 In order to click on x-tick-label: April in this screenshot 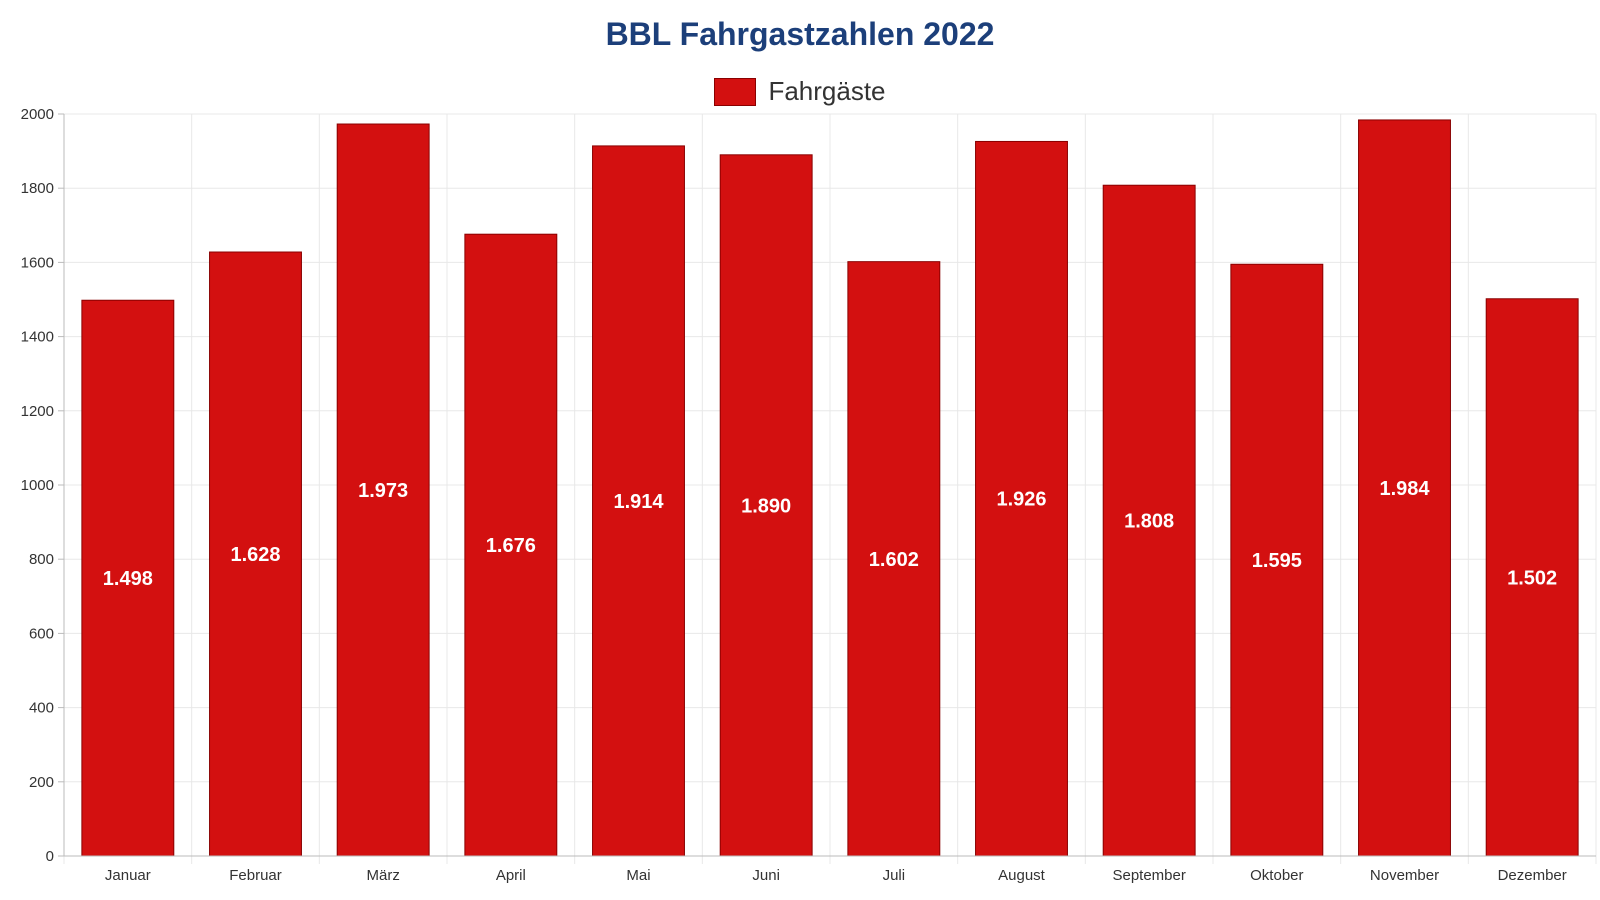, I will do `click(511, 875)`.